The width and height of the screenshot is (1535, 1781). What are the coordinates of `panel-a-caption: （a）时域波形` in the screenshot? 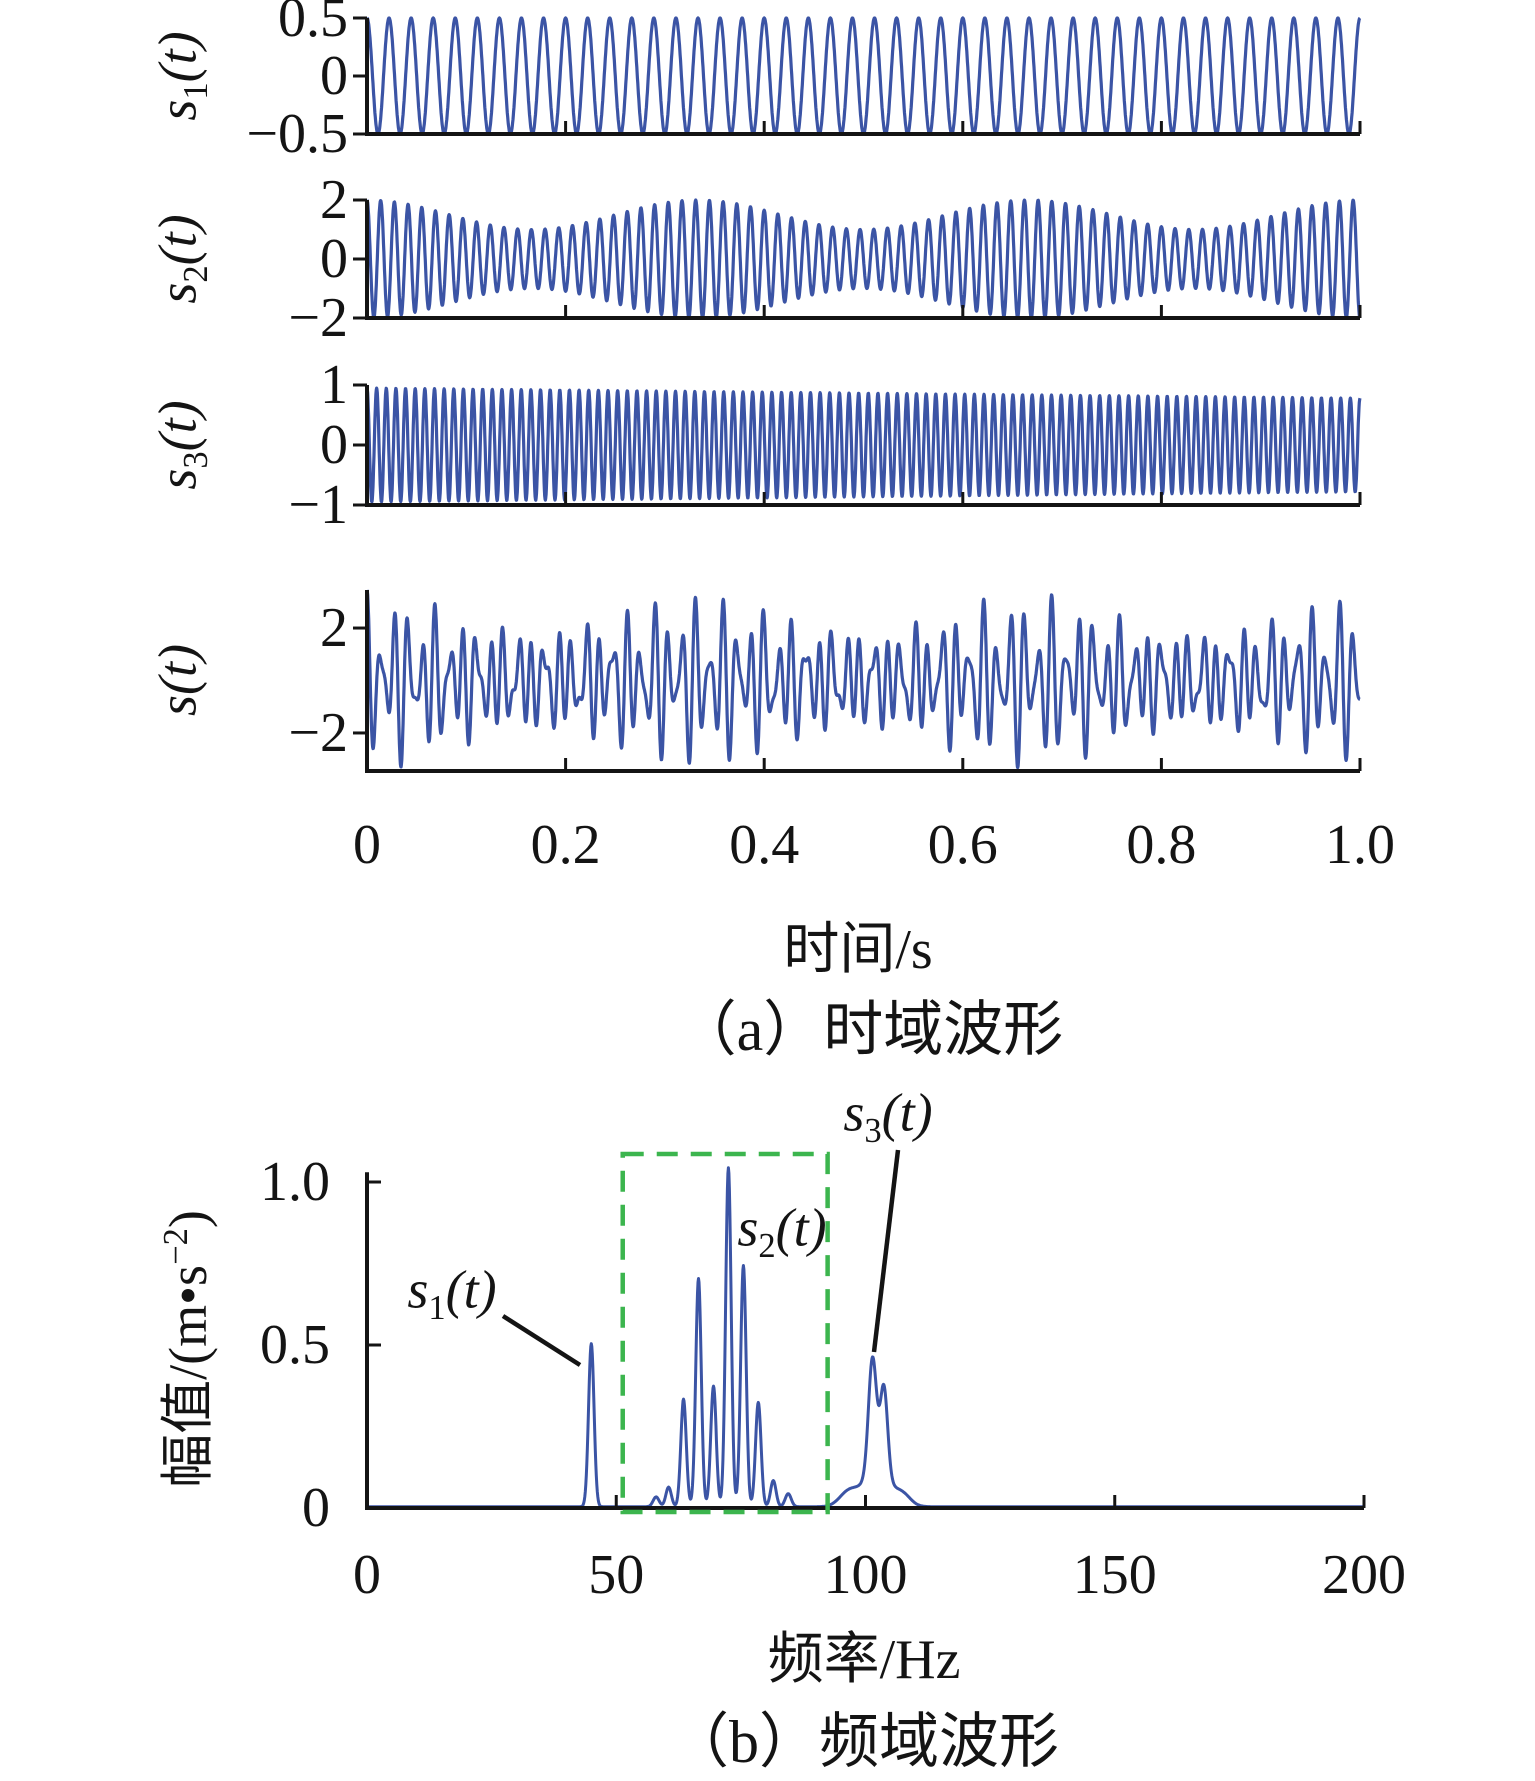 It's located at (870, 1030).